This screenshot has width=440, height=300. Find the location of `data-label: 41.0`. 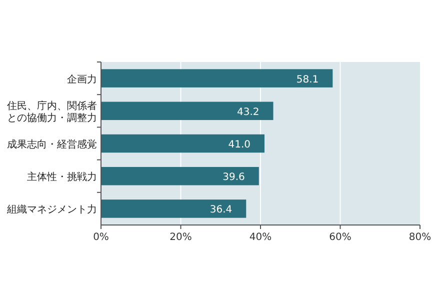

data-label: 41.0 is located at coordinates (239, 145).